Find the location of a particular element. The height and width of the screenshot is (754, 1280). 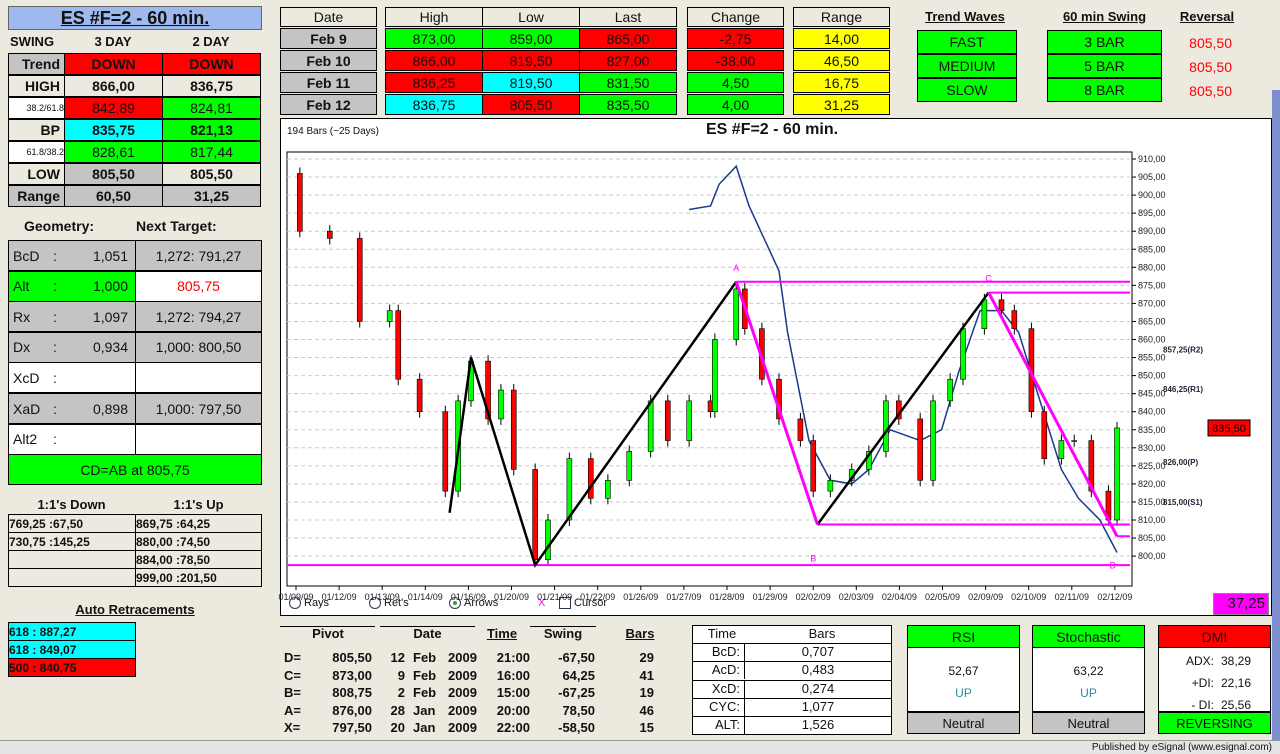

price-date-cell: Feb 9 is located at coordinates (328, 38).